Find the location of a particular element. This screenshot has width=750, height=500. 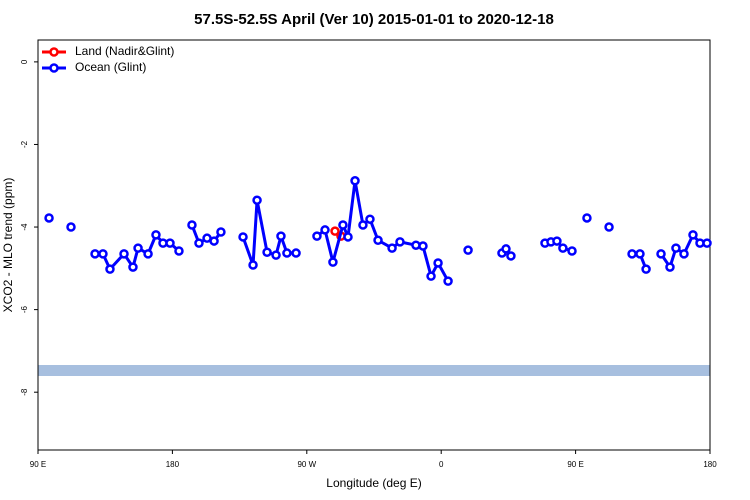

y-axis-label: XCO2 - MLO trend (ppm) is located at coordinates (8, 245).